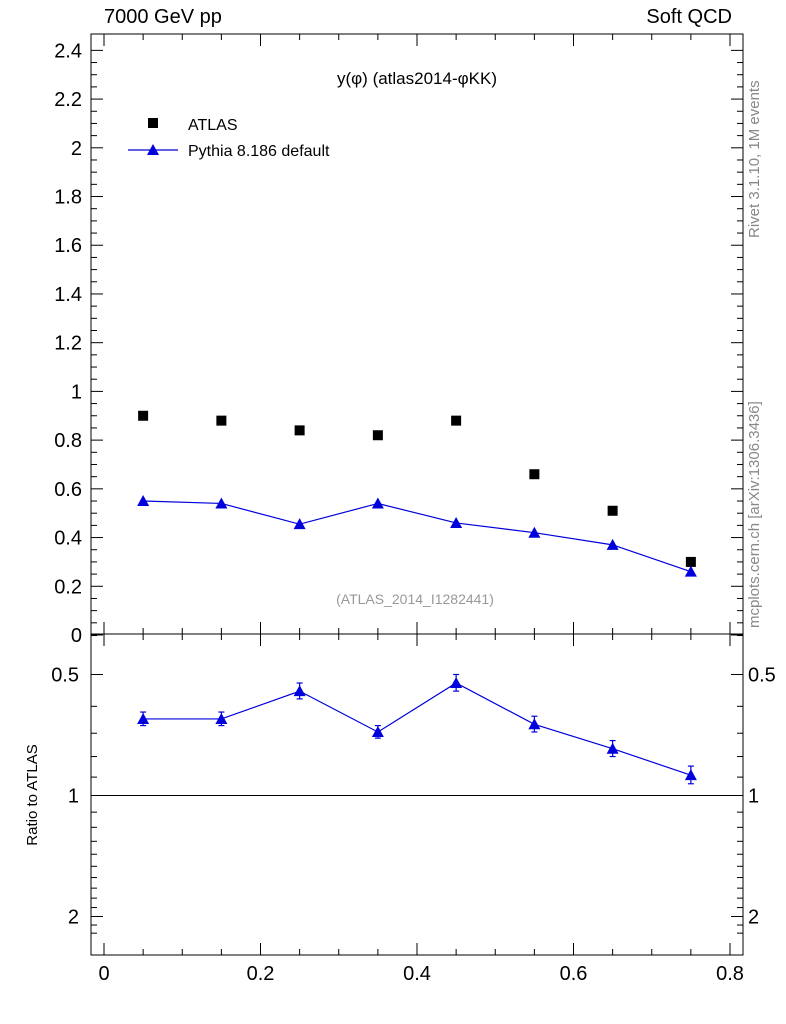 The width and height of the screenshot is (786, 1024). What do you see at coordinates (730, 974) in the screenshot?
I see `x-tick-label: 0.8` at bounding box center [730, 974].